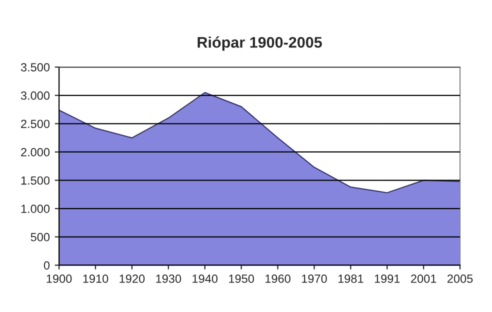 This screenshot has width=492, height=312. What do you see at coordinates (387, 278) in the screenshot?
I see `x-tick-label: 1991` at bounding box center [387, 278].